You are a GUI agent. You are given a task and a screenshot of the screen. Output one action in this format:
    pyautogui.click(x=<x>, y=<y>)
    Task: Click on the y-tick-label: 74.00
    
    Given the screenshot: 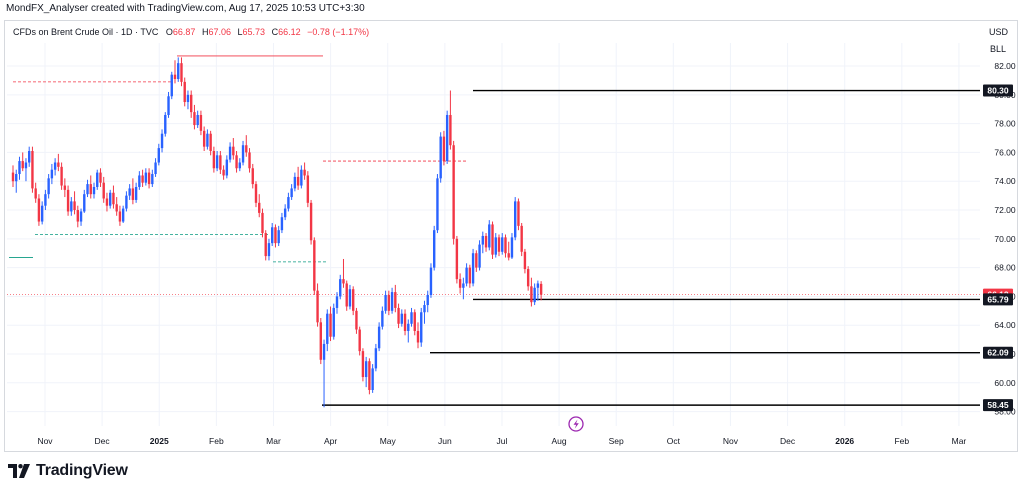 What is the action you would take?
    pyautogui.click(x=1005, y=181)
    